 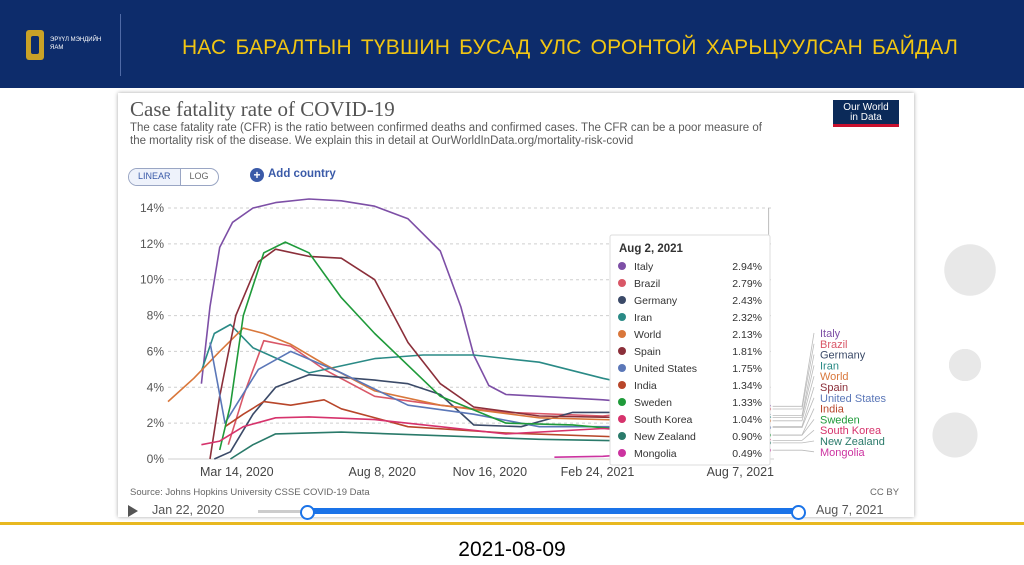 What do you see at coordinates (76, 44) in the screenshot?
I see `ministry-logo-text: ЭРҮҮЛ МЭНДИЙН ЯАМ` at bounding box center [76, 44].